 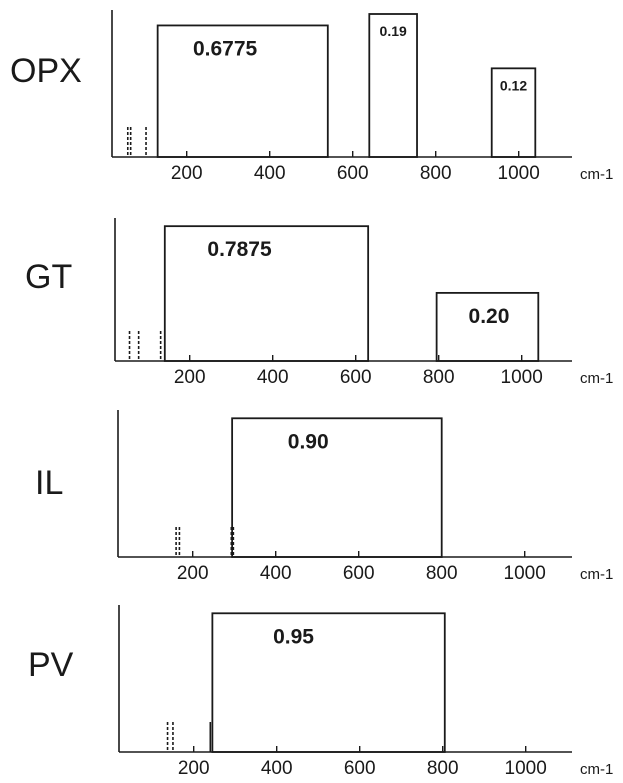 What do you see at coordinates (48, 277) in the screenshot?
I see `mineral-label: GT` at bounding box center [48, 277].